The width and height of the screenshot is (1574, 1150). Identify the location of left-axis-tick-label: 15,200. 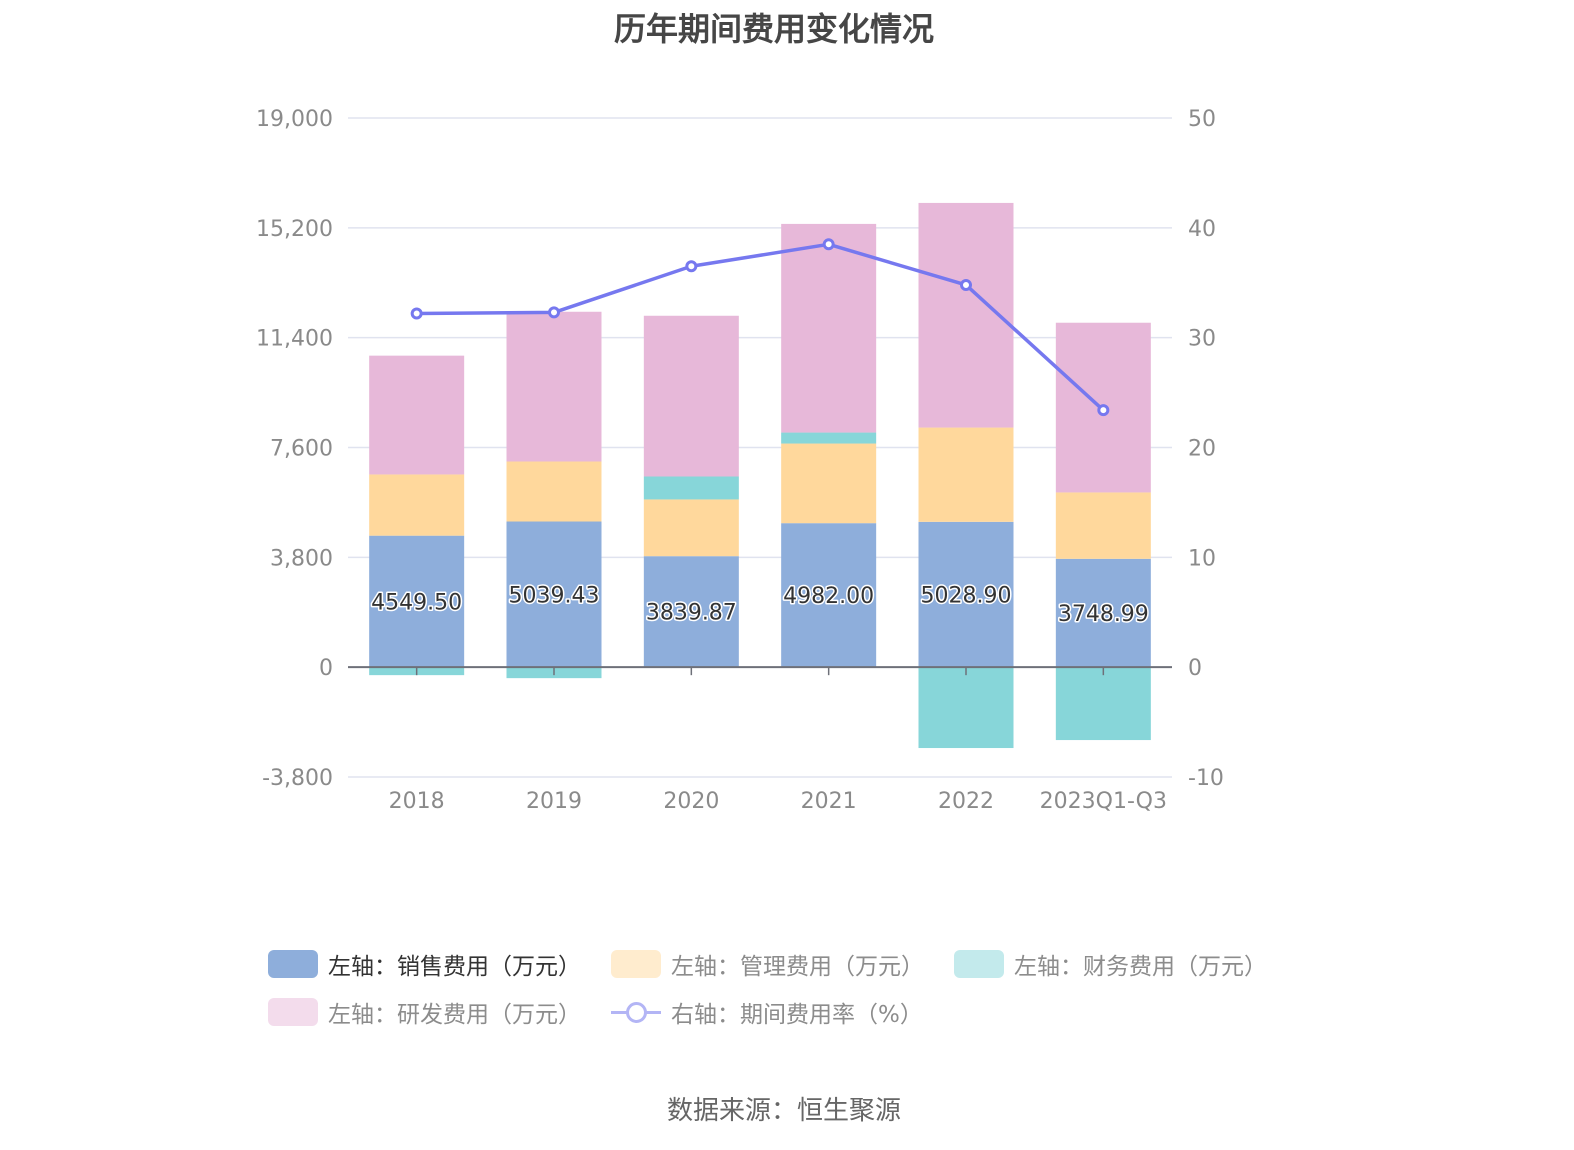
(294, 229).